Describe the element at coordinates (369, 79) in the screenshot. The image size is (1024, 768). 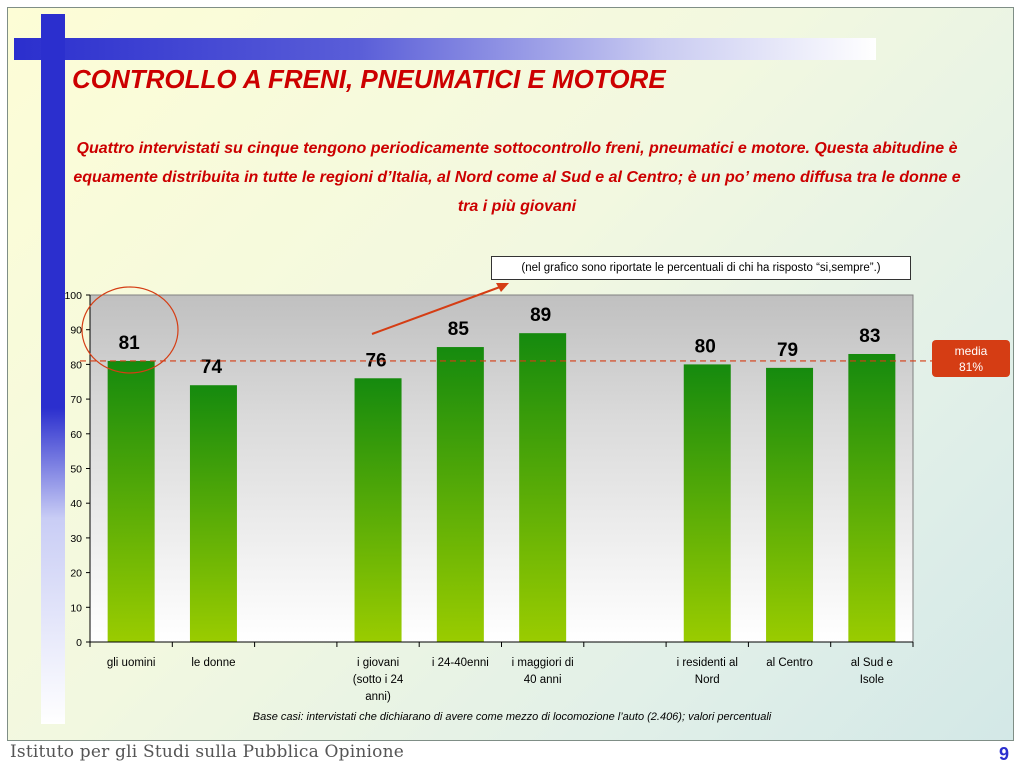
I see `page-title: CONTROLLO A FRENI, PNEUMATICI E MOTORE` at that location.